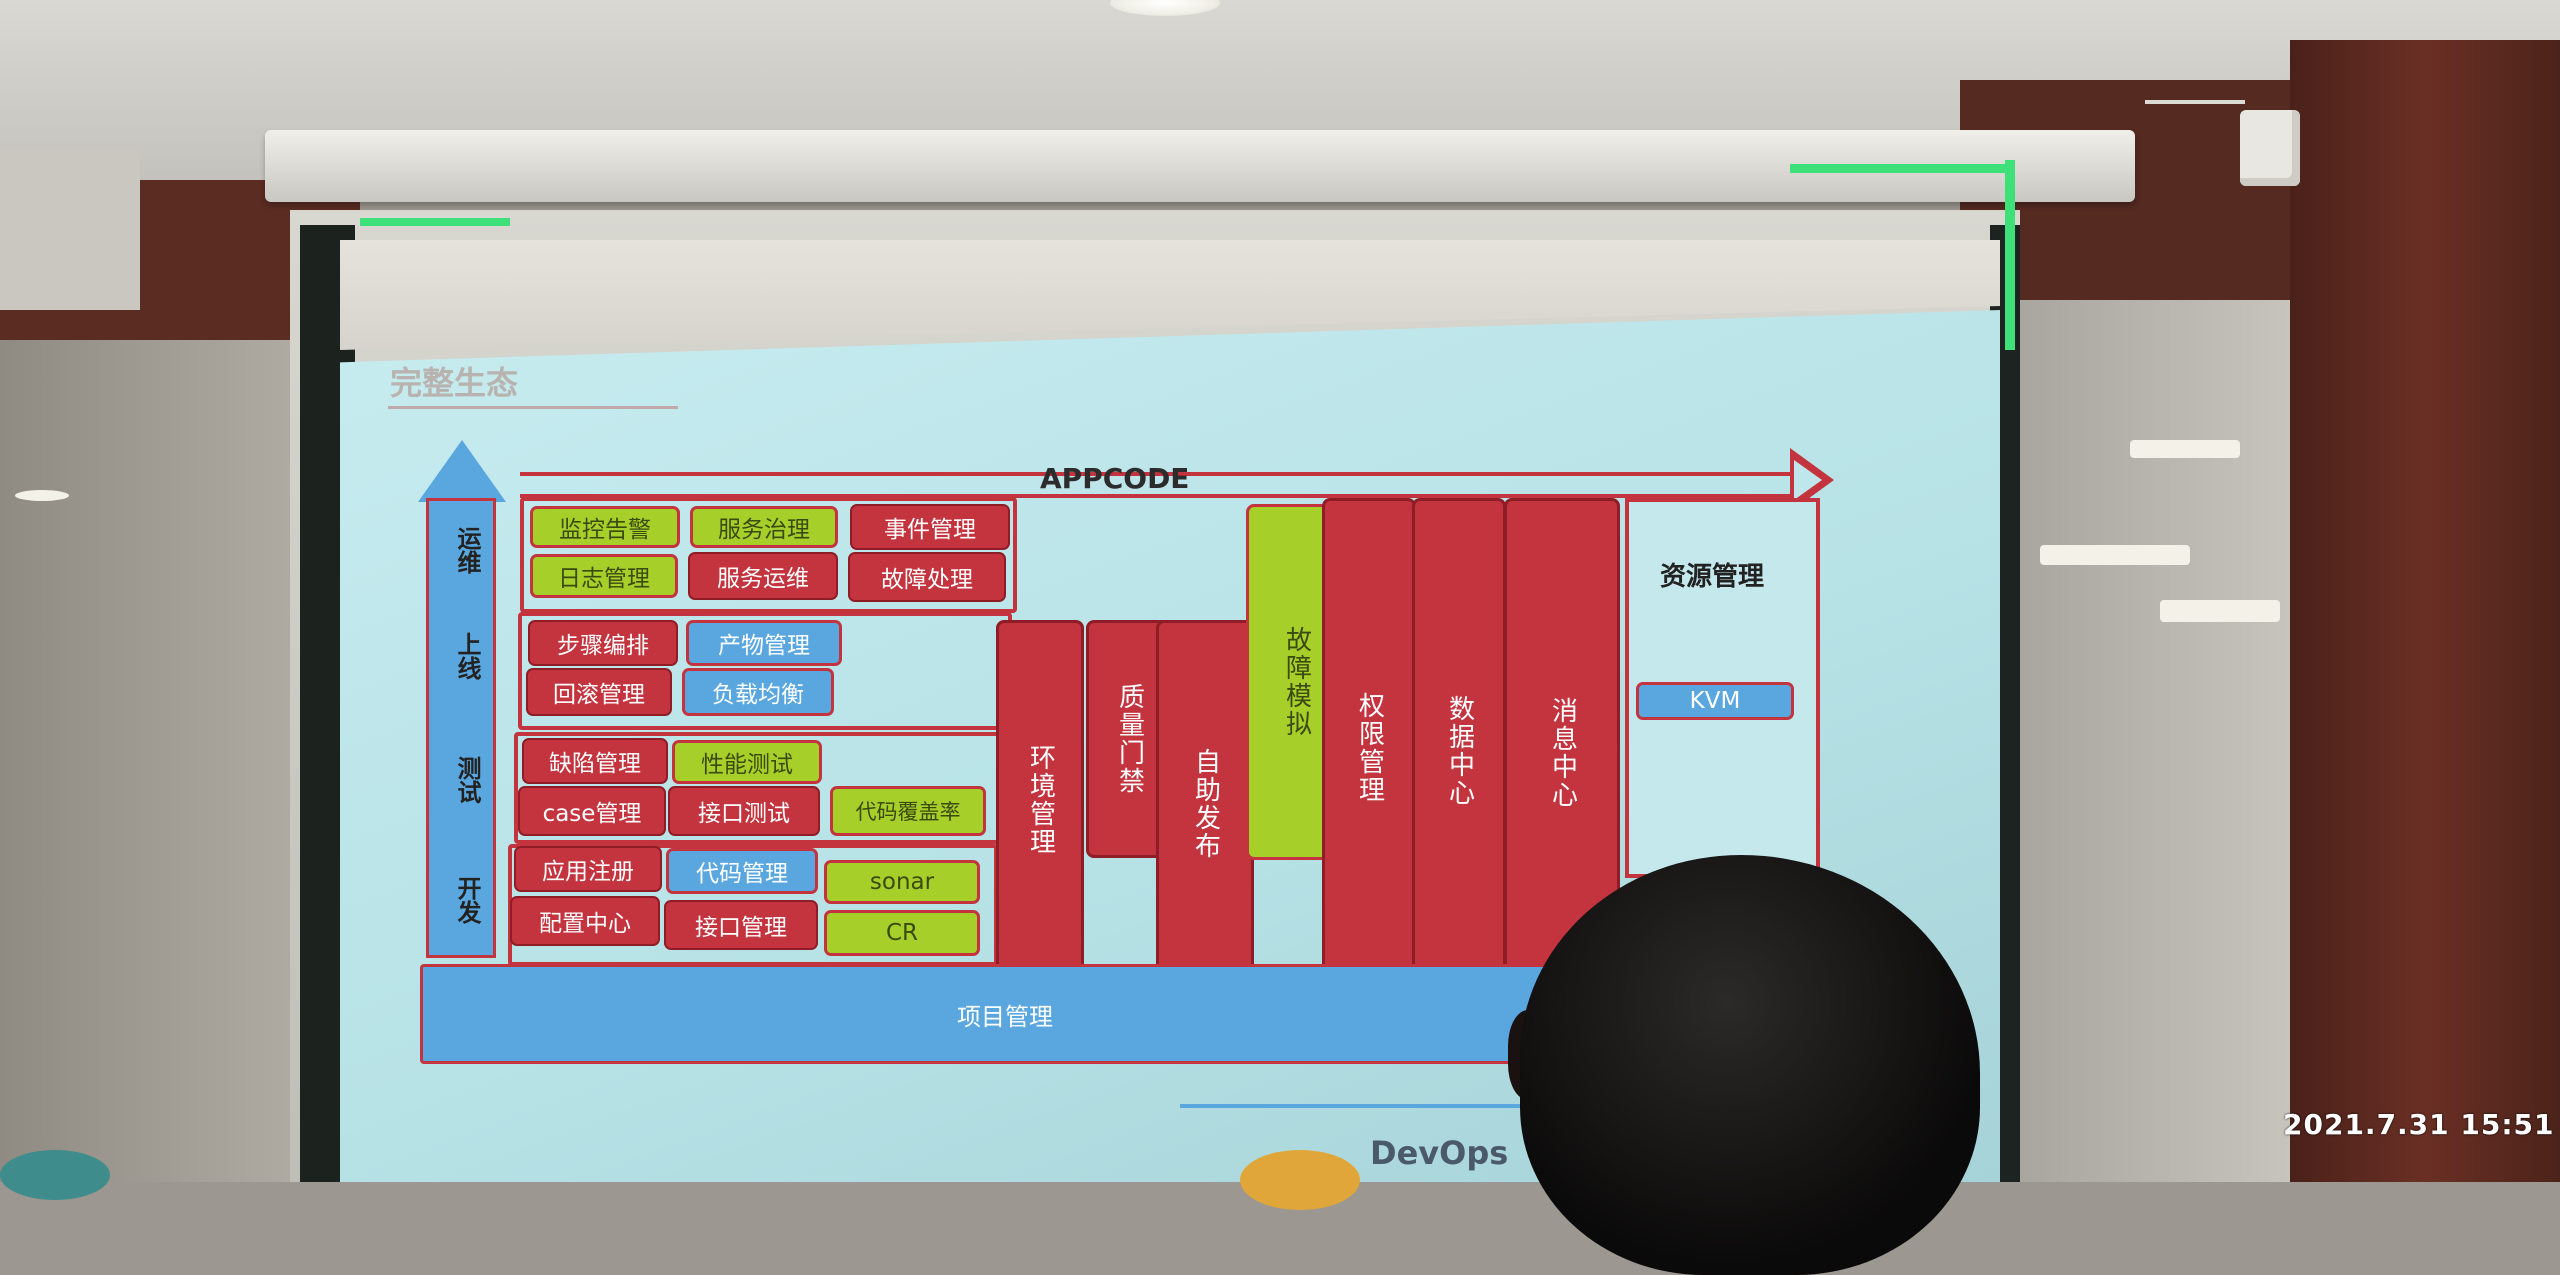 This screenshot has width=2560, height=1275. Describe the element at coordinates (2160, 741) in the screenshot. I see `glass-panel` at that location.